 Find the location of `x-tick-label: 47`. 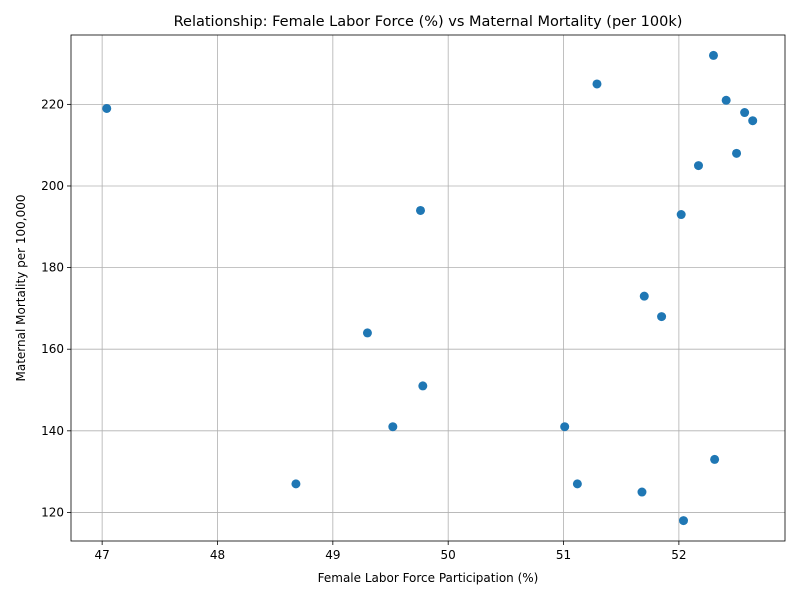

x-tick-label: 47 is located at coordinates (102, 555).